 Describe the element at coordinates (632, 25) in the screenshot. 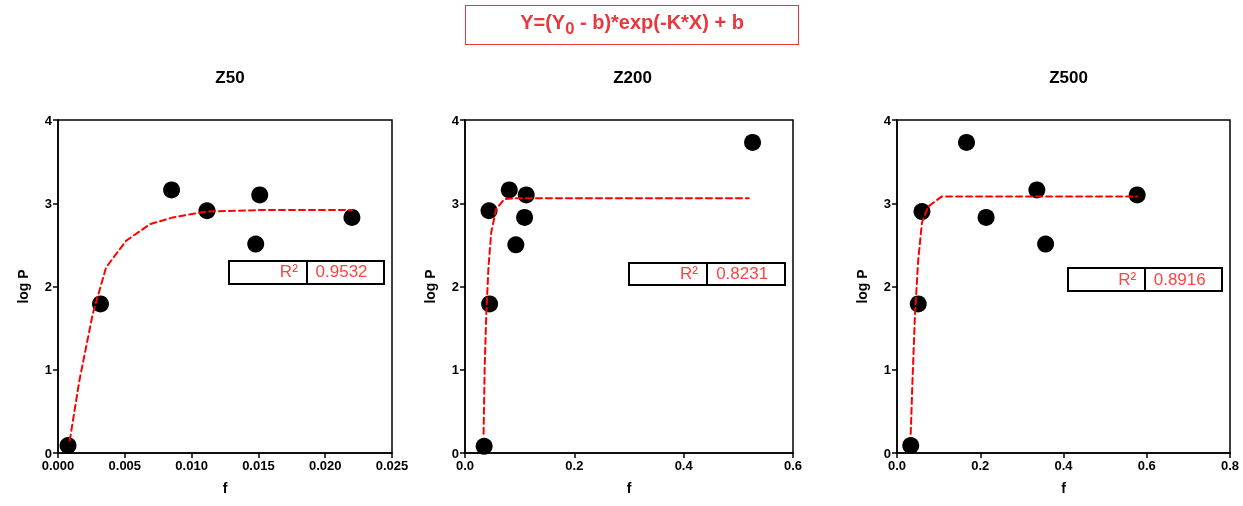

I see `text: Y=(Y$_{0}$ - b)*exp(-K*X) + b` at that location.